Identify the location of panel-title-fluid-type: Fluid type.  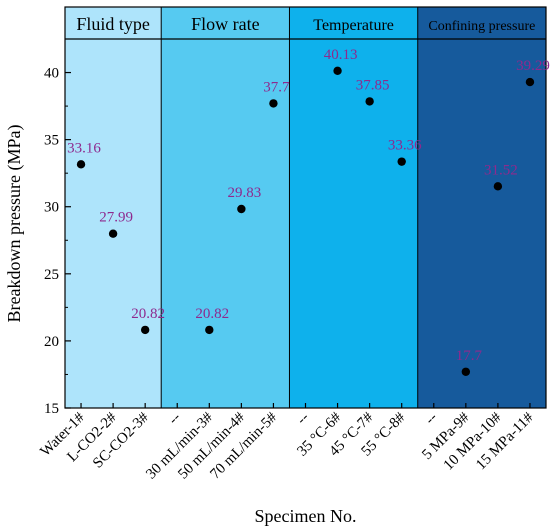
(113, 24).